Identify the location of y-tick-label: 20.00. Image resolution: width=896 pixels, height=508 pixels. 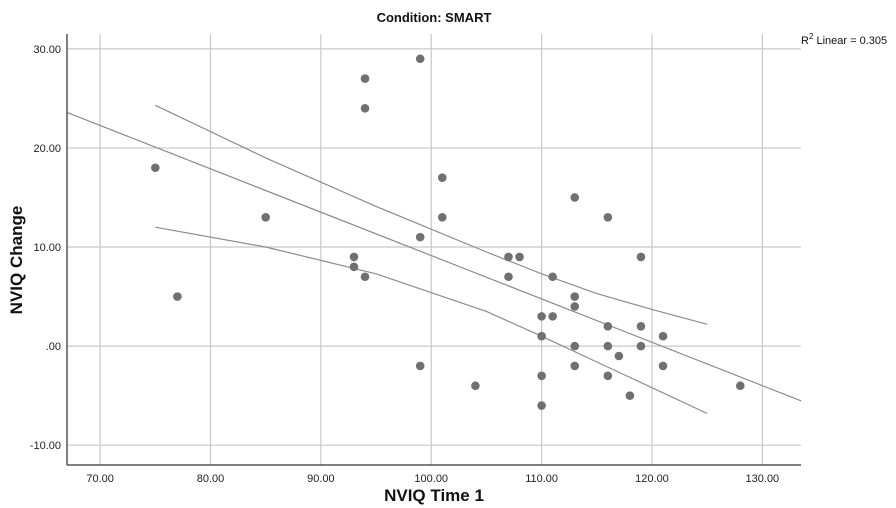
(47, 149).